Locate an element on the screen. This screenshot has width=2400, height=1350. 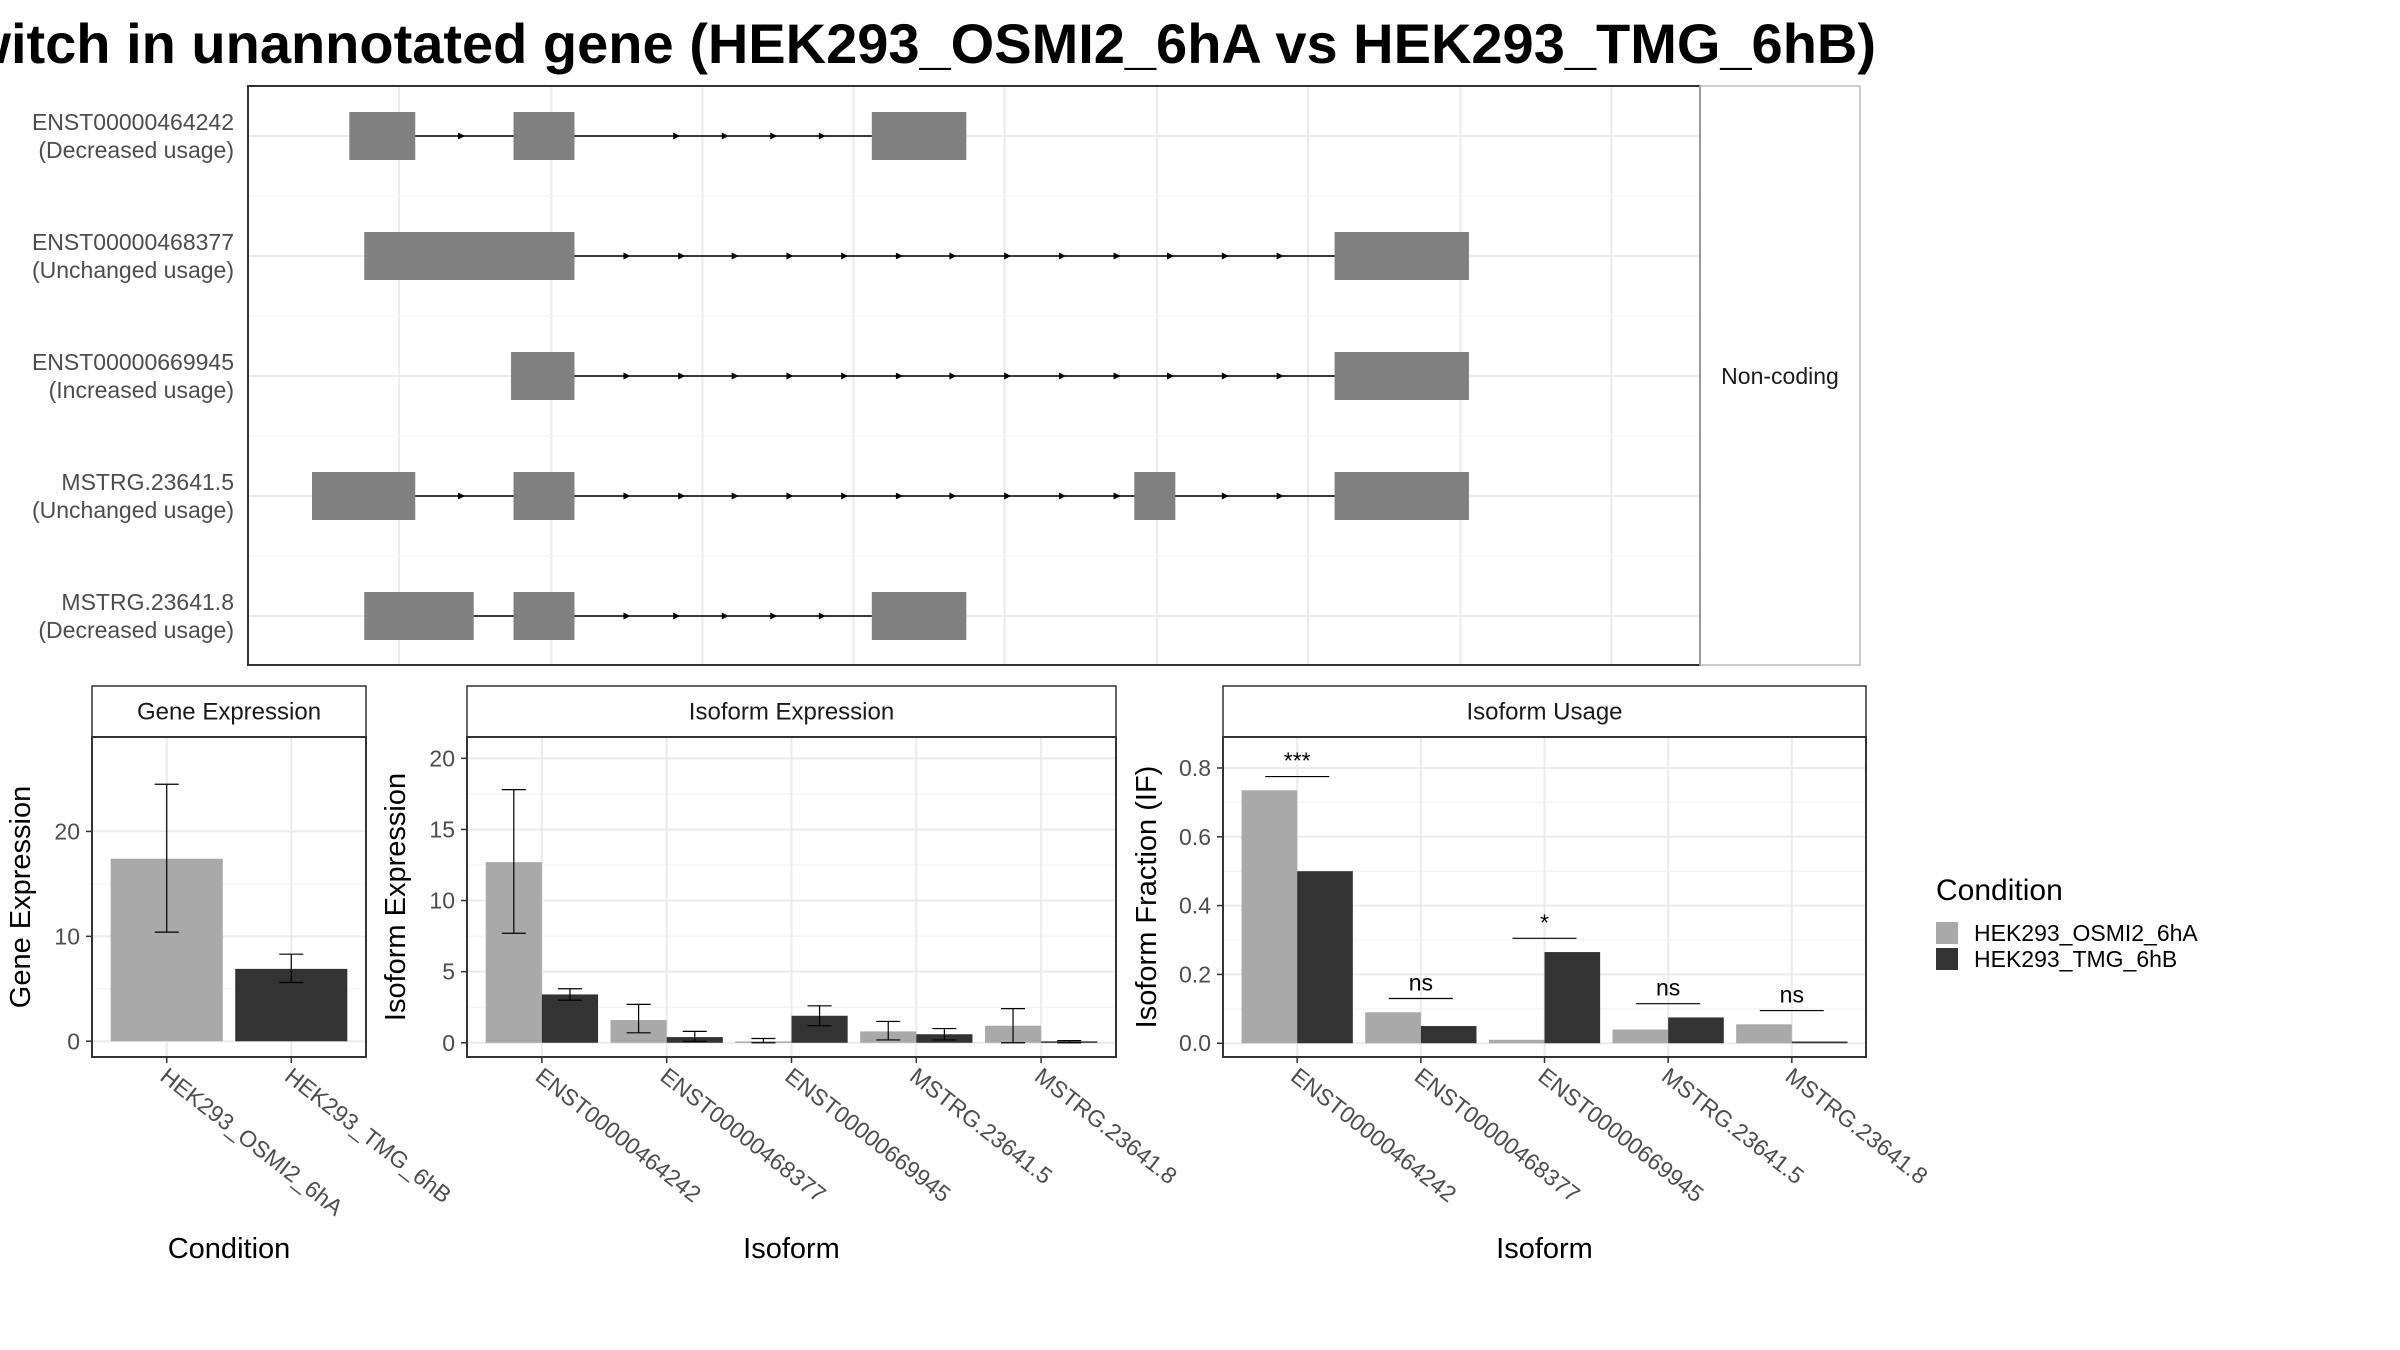
y-tick-label: 0.6 is located at coordinates (1195, 837).